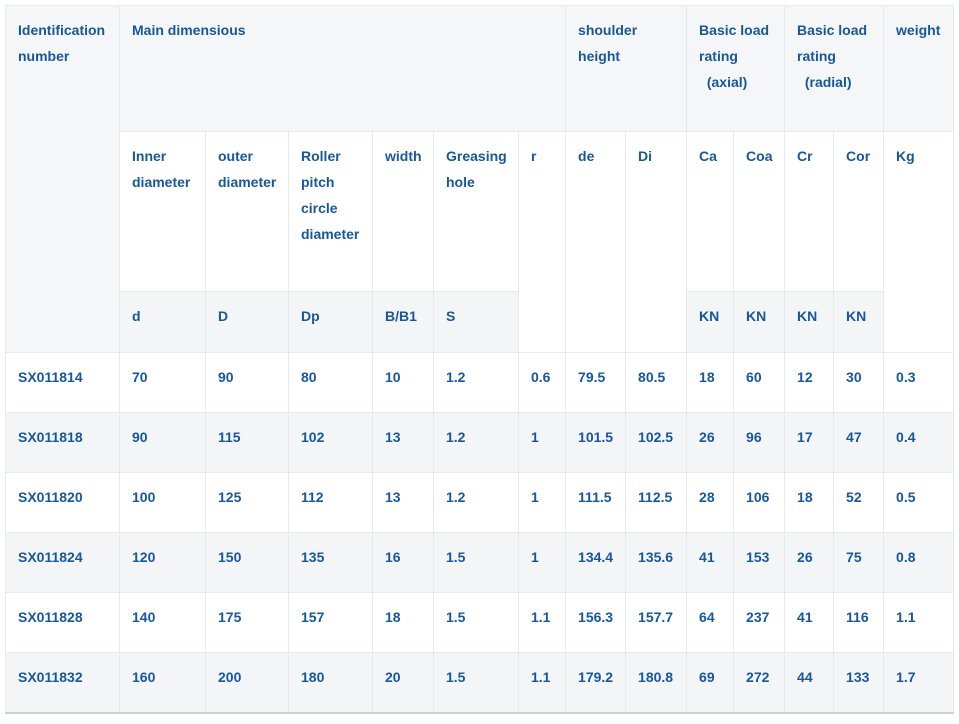 The height and width of the screenshot is (724, 959). Describe the element at coordinates (62, 682) in the screenshot. I see `cell-identification-number: SX011832` at that location.